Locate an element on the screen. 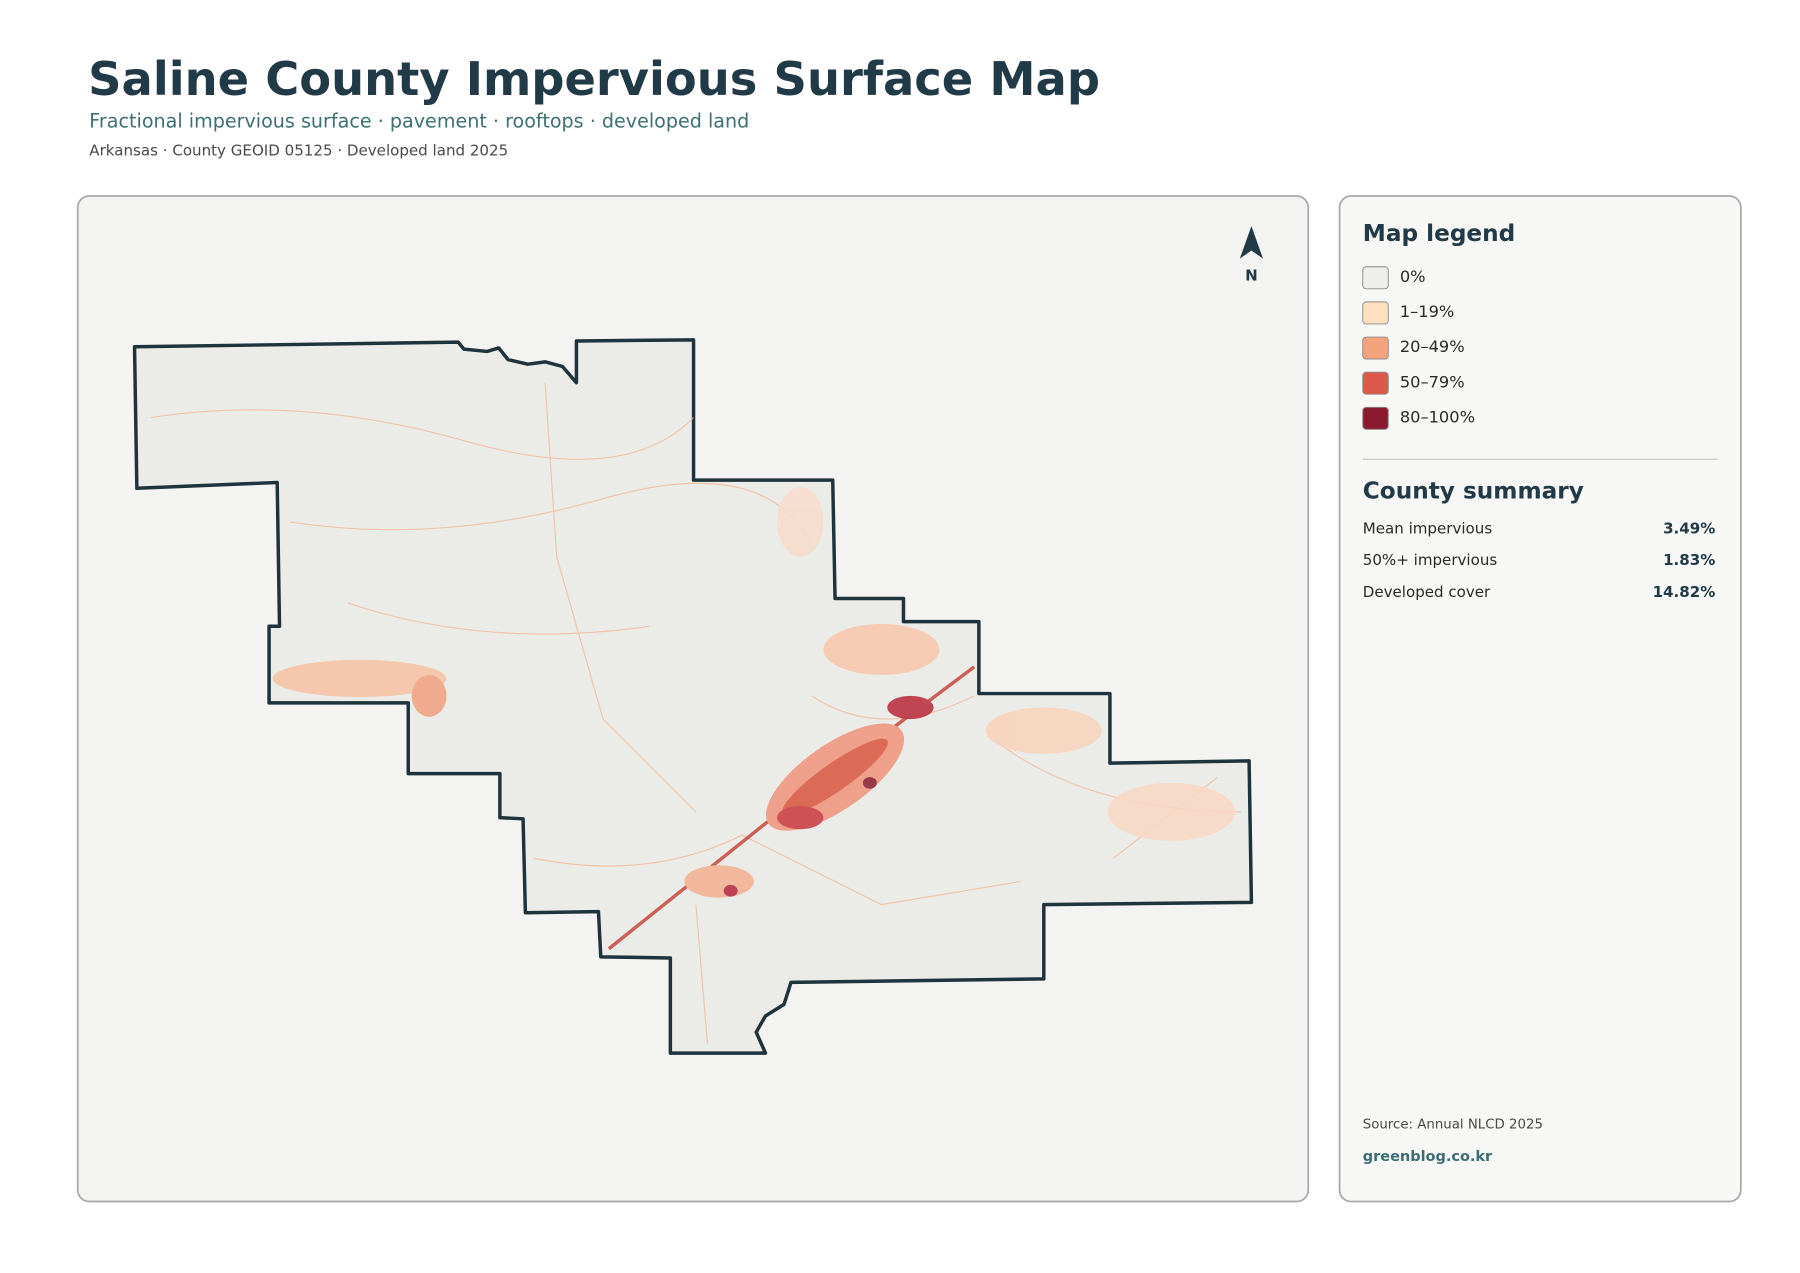 This screenshot has width=1800, height=1273. north-arrow-shape is located at coordinates (1251, 242).